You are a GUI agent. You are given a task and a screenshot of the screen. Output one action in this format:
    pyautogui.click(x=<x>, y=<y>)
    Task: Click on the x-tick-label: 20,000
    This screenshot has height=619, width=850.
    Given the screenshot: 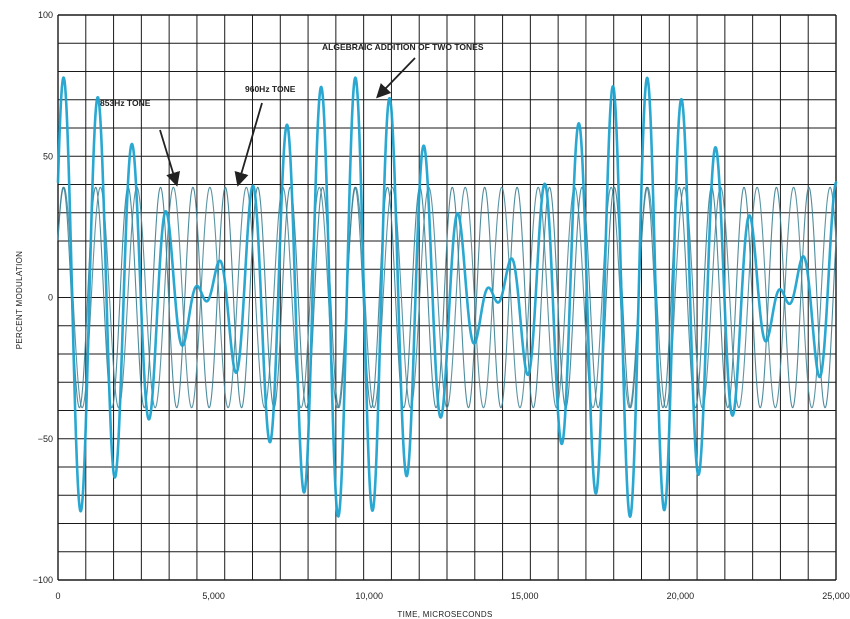 What is the action you would take?
    pyautogui.click(x=681, y=596)
    